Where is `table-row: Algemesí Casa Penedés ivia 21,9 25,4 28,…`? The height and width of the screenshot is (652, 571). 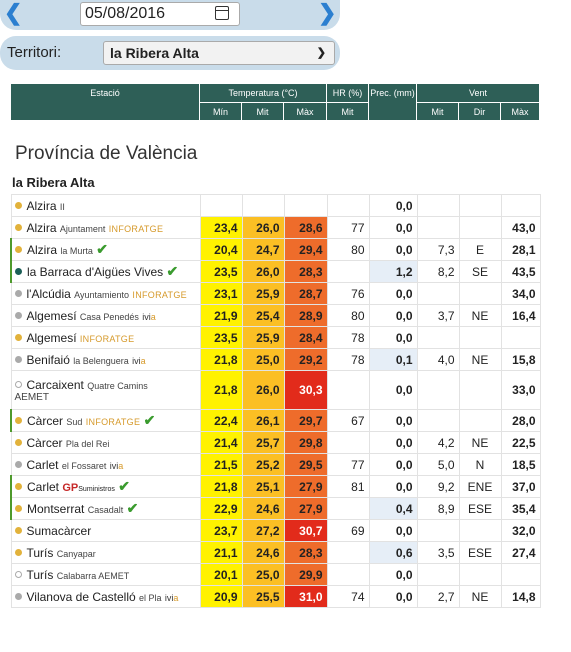
table-row: Algemesí Casa Penedés ivia 21,9 25,4 28,… is located at coordinates (275, 315).